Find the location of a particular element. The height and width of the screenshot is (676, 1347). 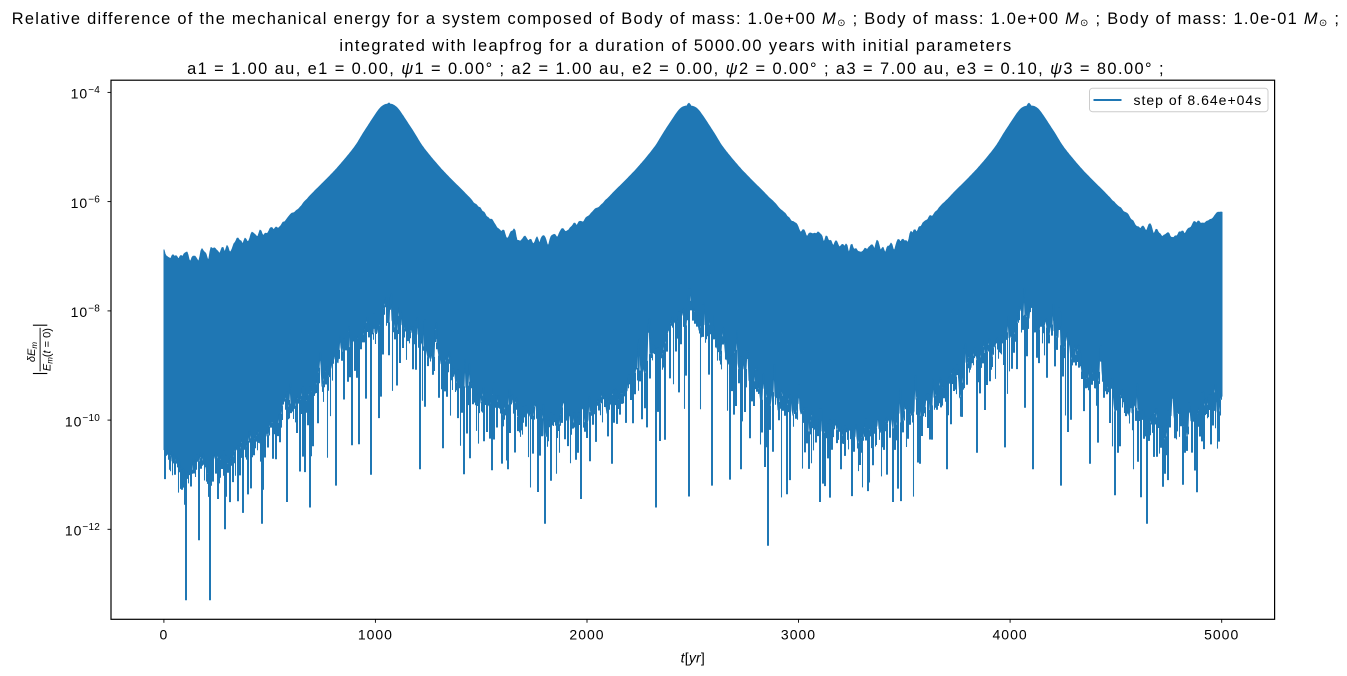

svg-text: 0 is located at coordinates (164, 635).